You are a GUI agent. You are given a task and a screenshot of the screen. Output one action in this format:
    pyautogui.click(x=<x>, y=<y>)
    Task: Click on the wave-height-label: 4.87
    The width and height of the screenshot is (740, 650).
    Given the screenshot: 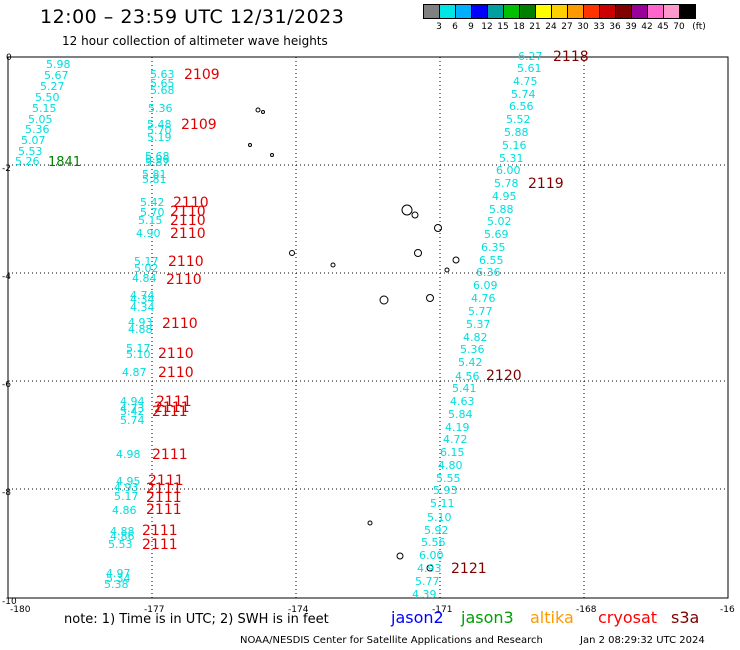 What is the action you would take?
    pyautogui.click(x=134, y=372)
    